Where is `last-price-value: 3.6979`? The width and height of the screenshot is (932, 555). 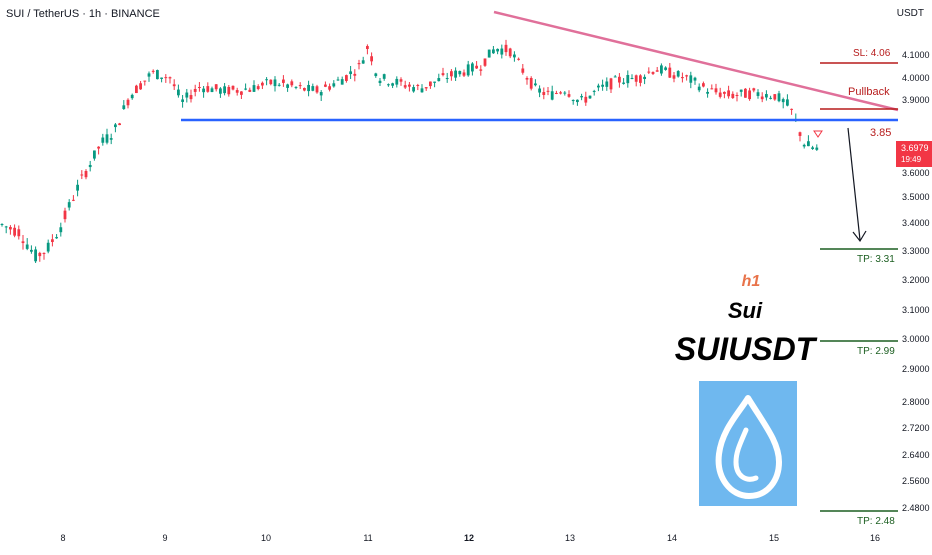 last-price-value: 3.6979 is located at coordinates (915, 148).